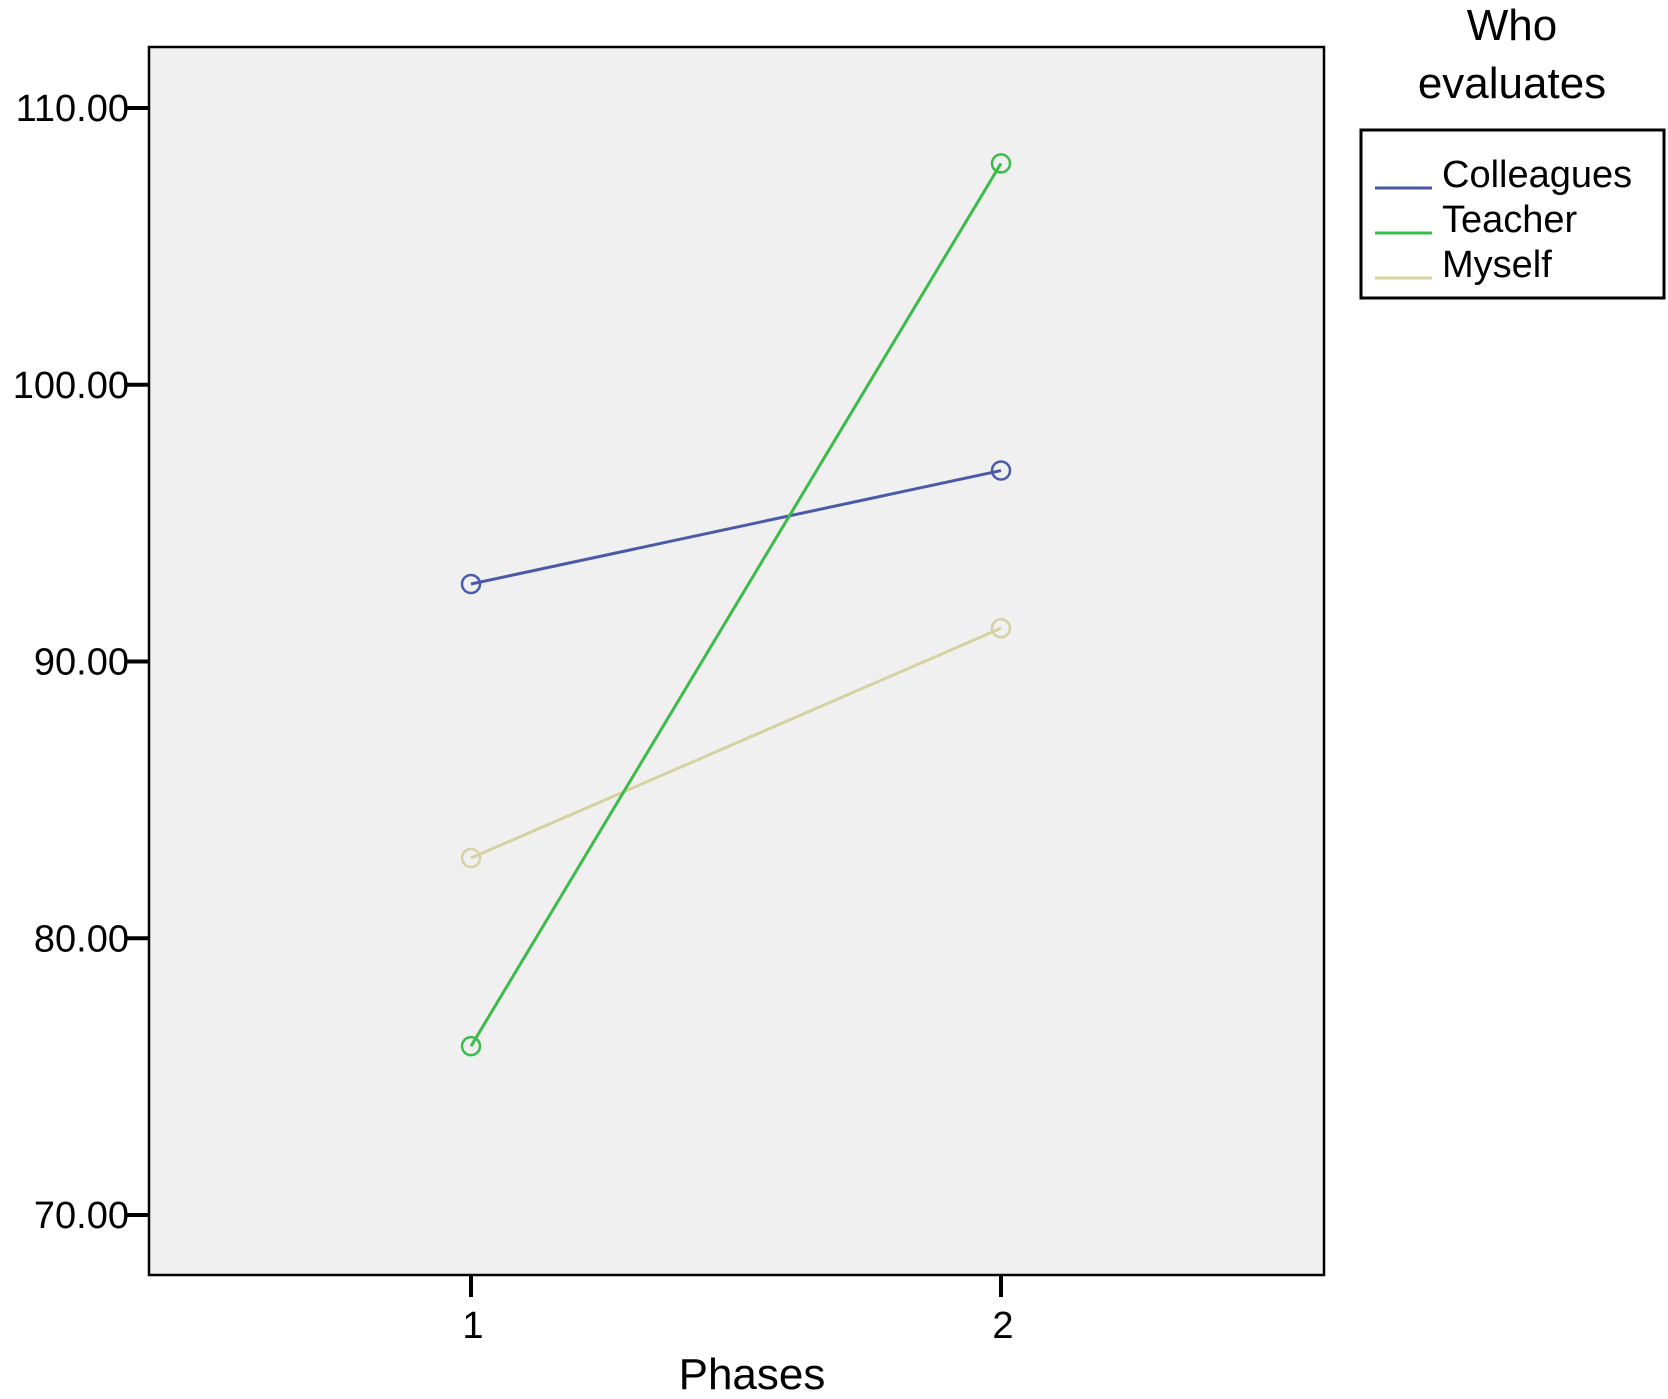 The image size is (1668, 1399). I want to click on x-tick-label: 1, so click(472, 1326).